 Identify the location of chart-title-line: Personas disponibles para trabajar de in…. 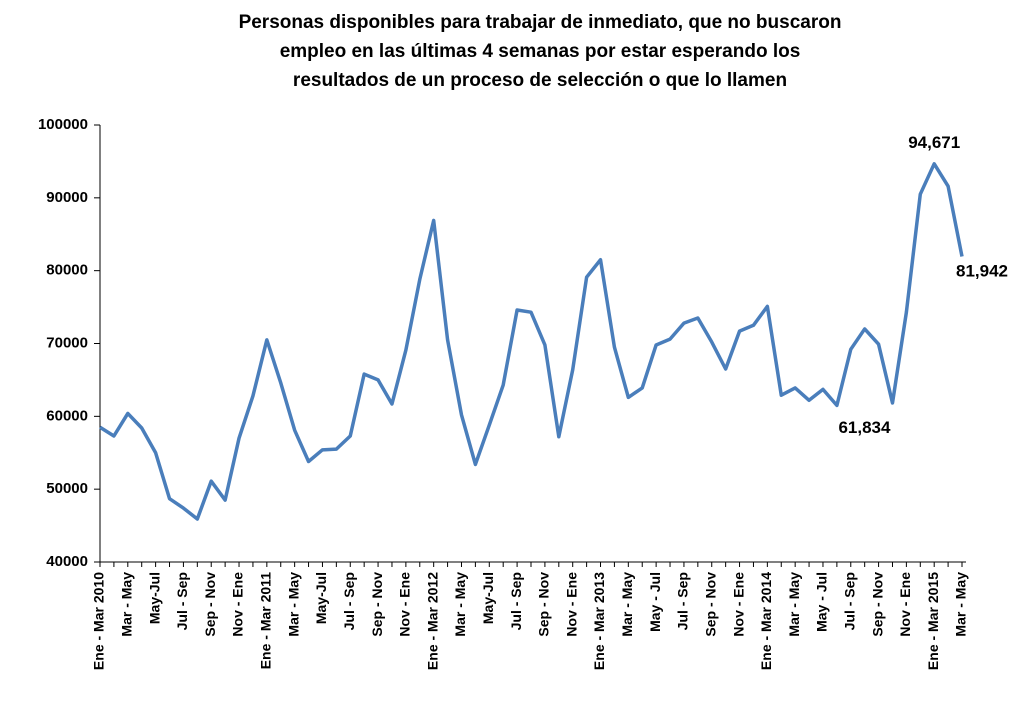
(540, 22).